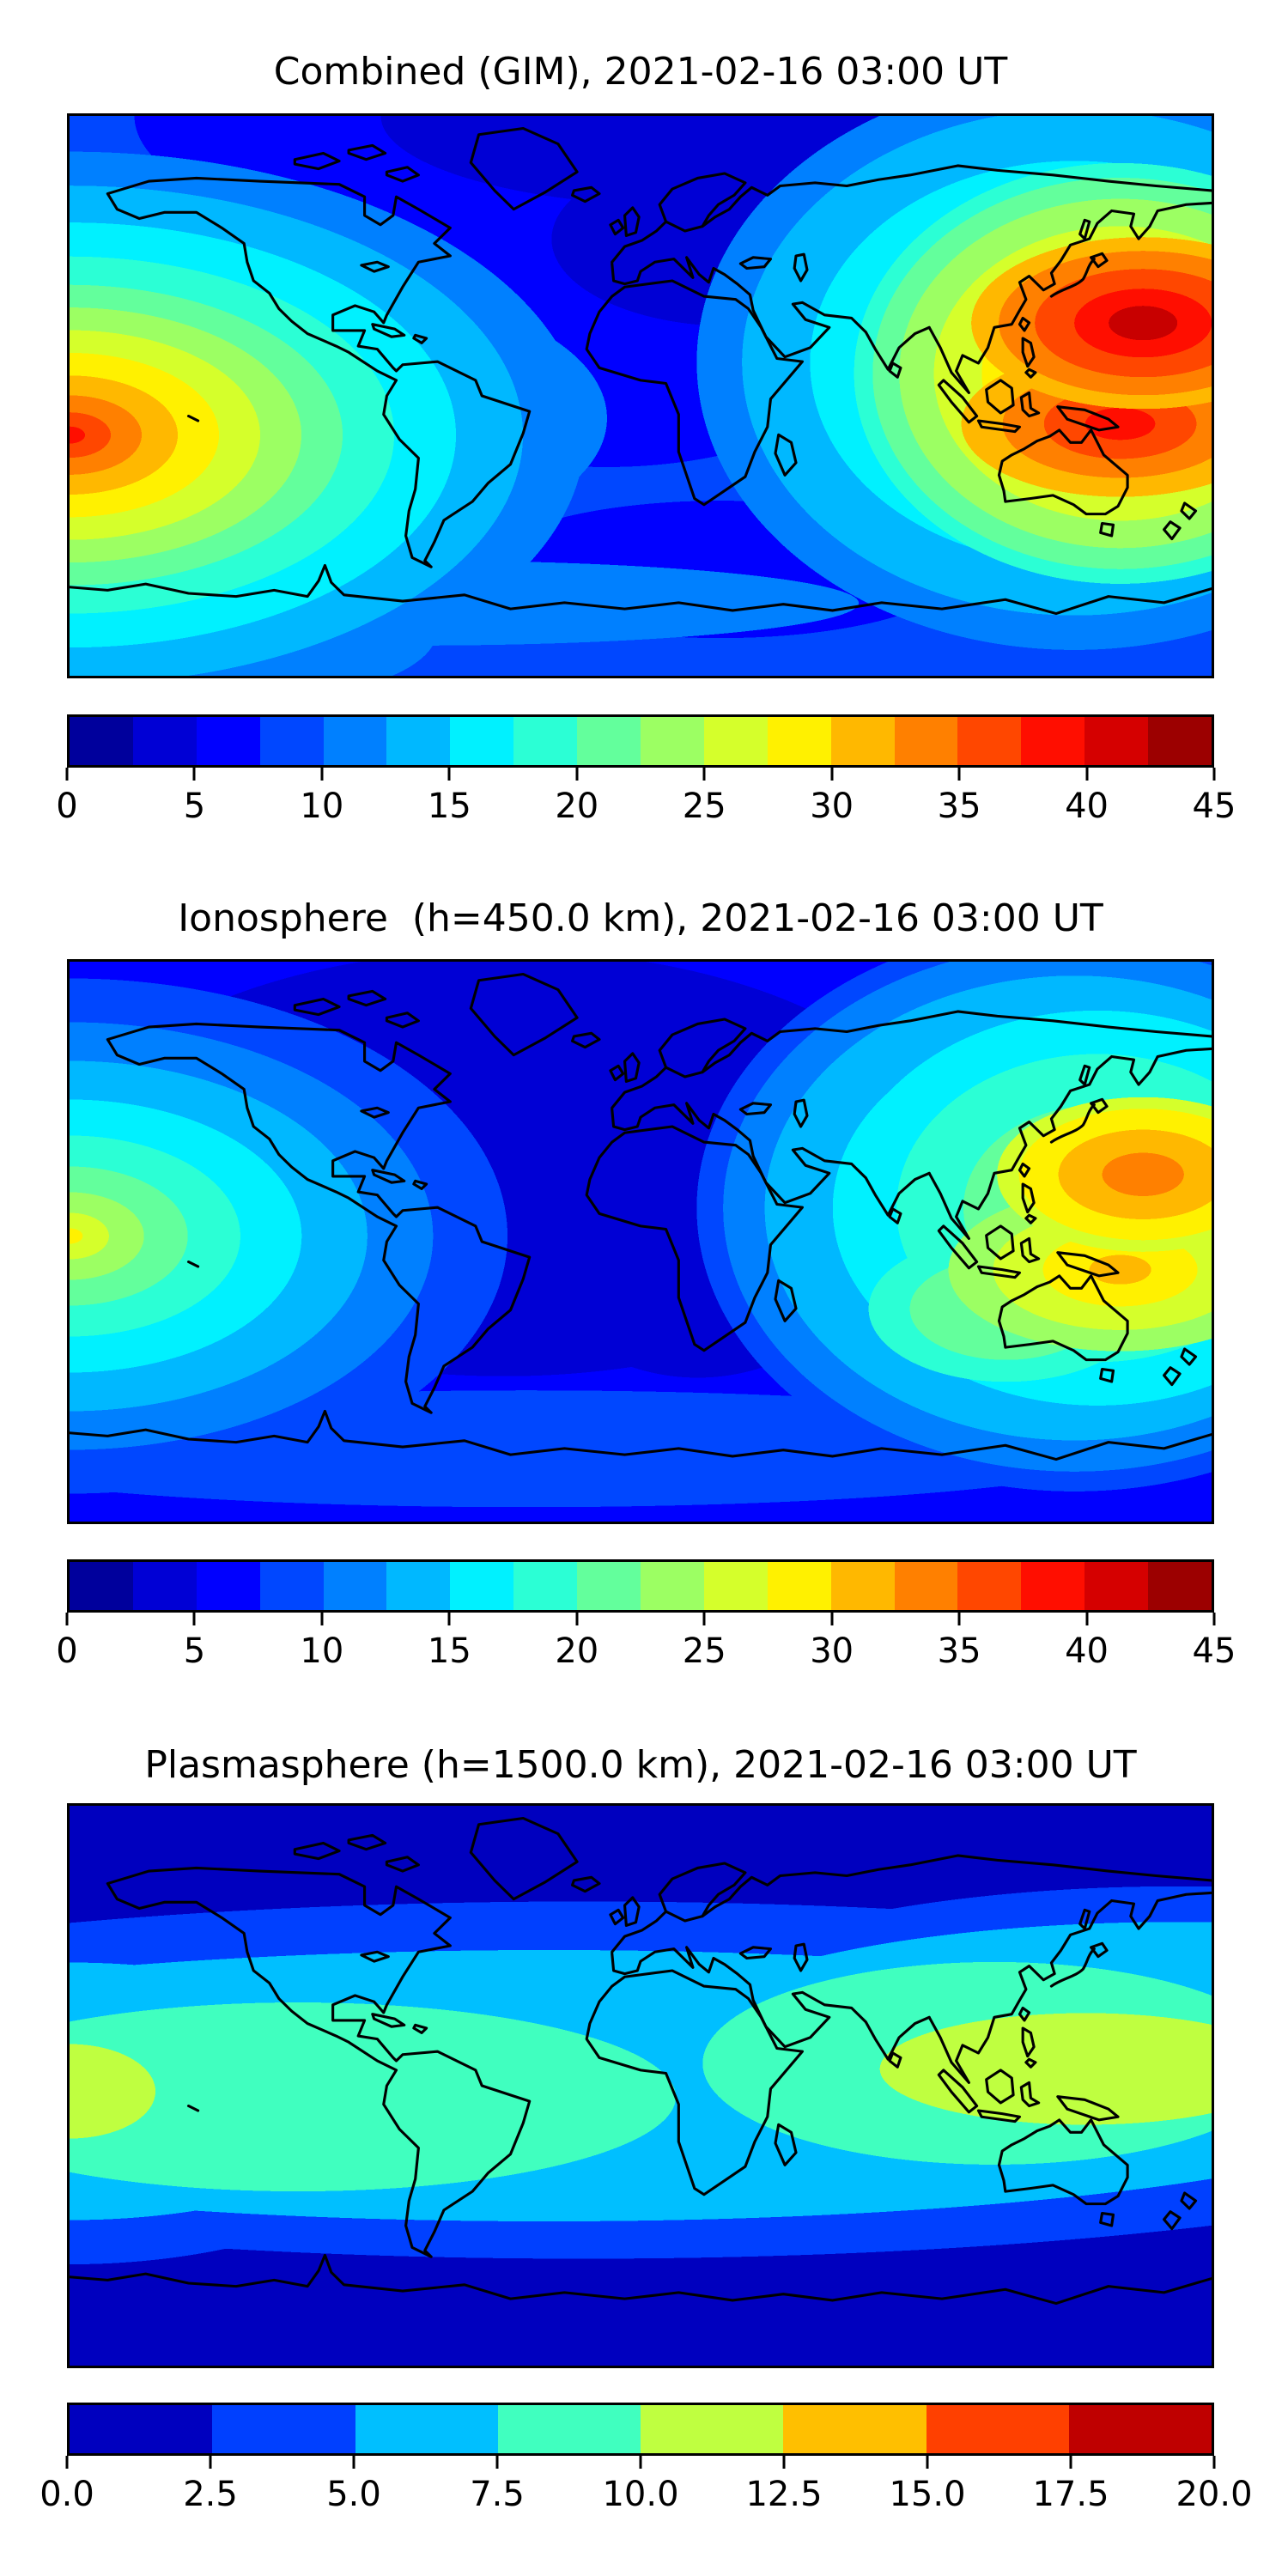 The image size is (1288, 2576). Describe the element at coordinates (784, 2494) in the screenshot. I see `colorbar-tick-label: 12.5` at that location.